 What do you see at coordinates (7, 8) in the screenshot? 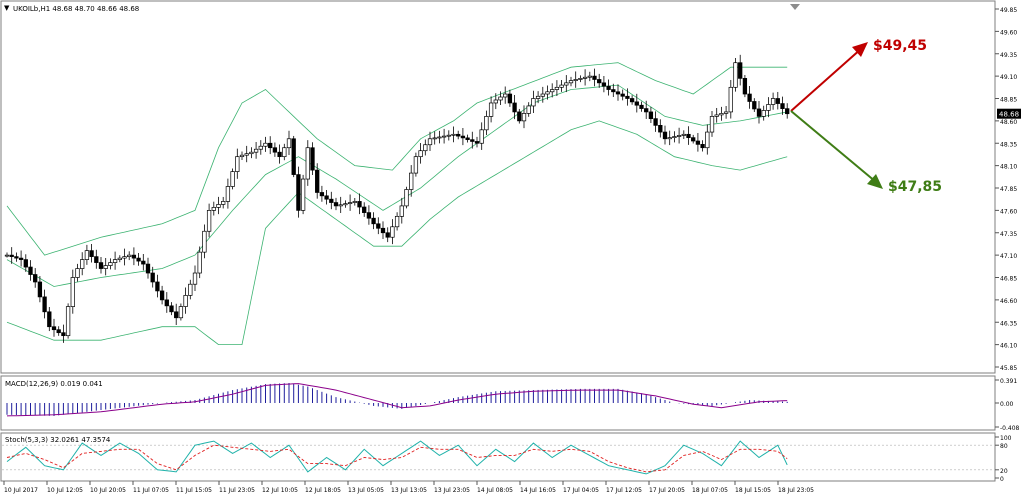
I see `symbol-dropdown-icon: ▼` at bounding box center [7, 8].